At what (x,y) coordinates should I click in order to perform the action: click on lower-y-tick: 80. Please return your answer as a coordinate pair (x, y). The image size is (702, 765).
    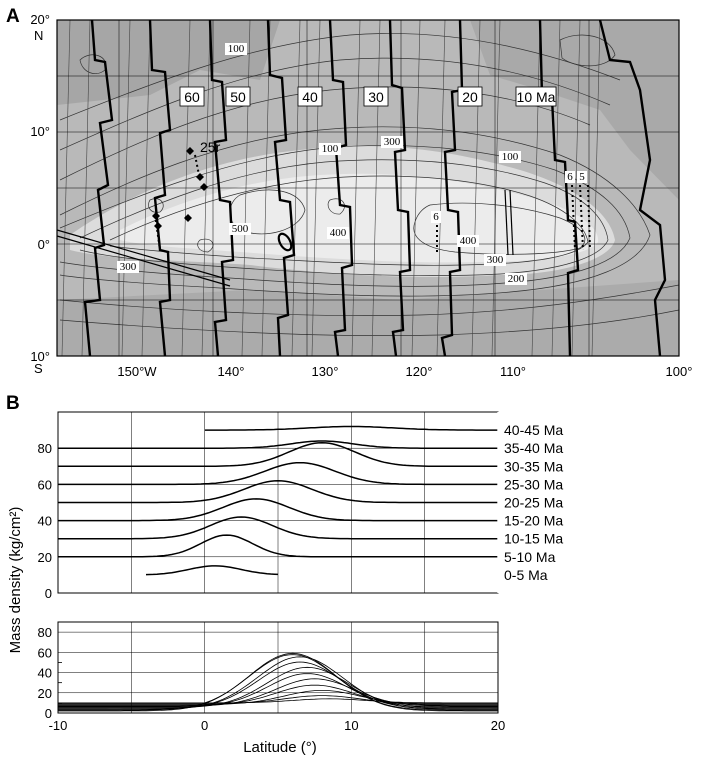
    Looking at the image, I should click on (45, 632).